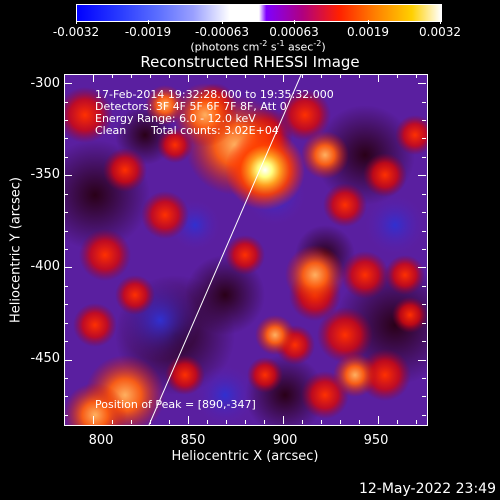 The image size is (500, 500). What do you see at coordinates (245, 456) in the screenshot?
I see `x-axis-label: Heliocentric X (arcsec)` at bounding box center [245, 456].